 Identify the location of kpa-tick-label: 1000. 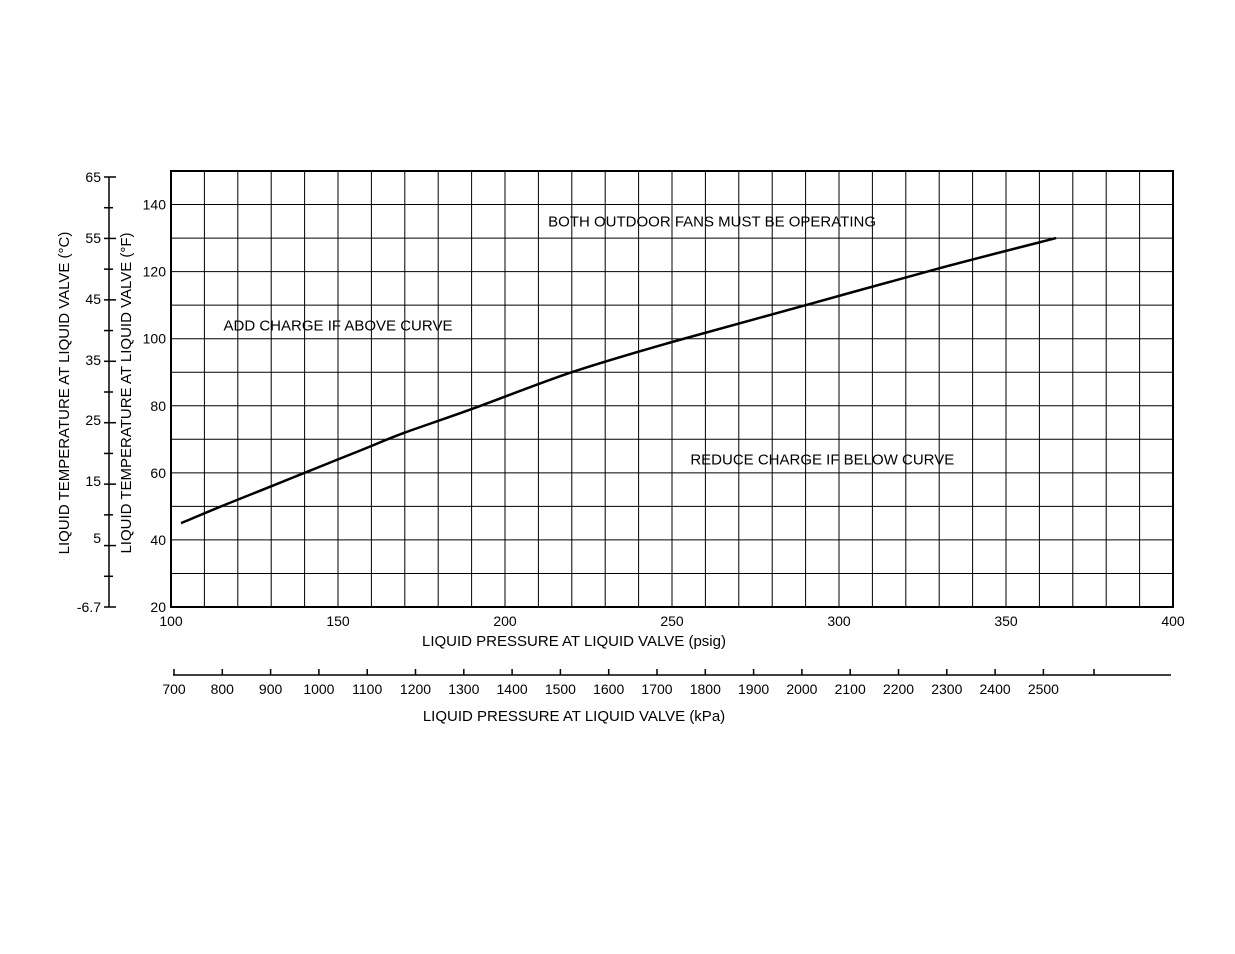
(318, 689).